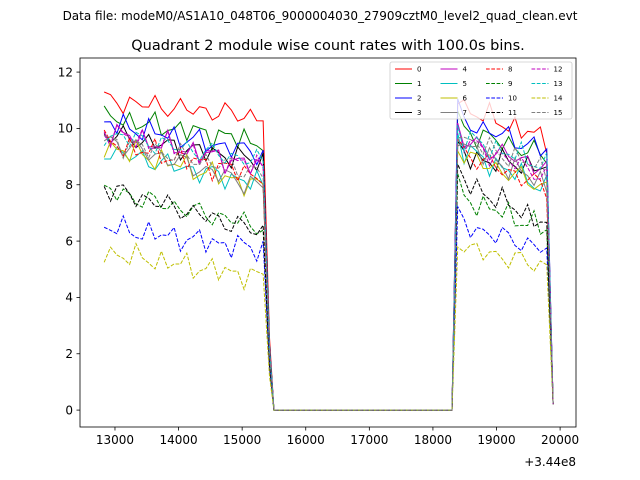 The width and height of the screenshot is (640, 480). I want to click on x-tick-label: 13000, so click(115, 440).